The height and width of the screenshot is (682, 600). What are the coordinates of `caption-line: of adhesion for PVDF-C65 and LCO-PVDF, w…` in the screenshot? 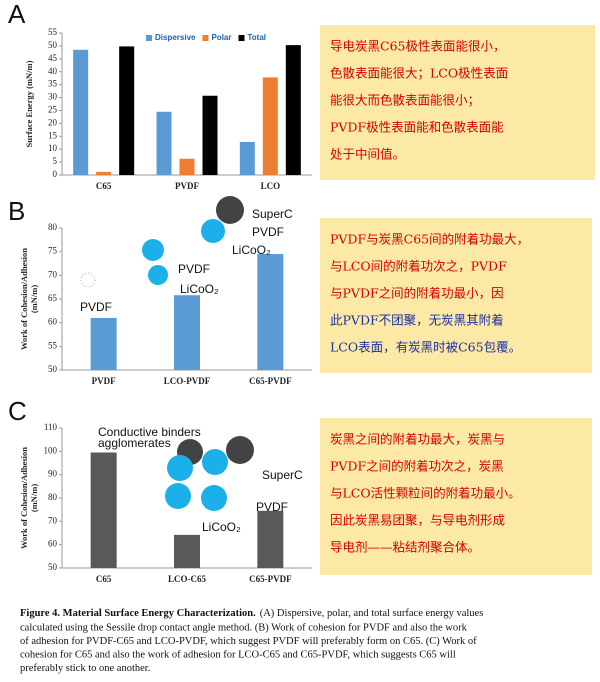 It's located at (248, 641).